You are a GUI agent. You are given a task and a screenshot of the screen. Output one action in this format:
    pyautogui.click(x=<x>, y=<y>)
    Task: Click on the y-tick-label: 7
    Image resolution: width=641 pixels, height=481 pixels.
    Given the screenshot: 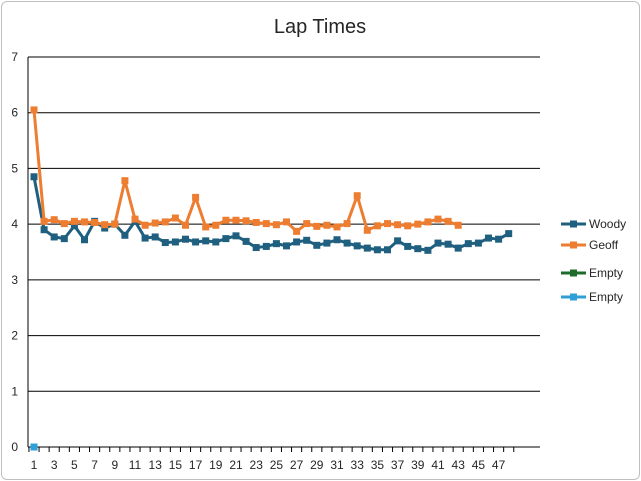 What is the action you would take?
    pyautogui.click(x=14, y=57)
    